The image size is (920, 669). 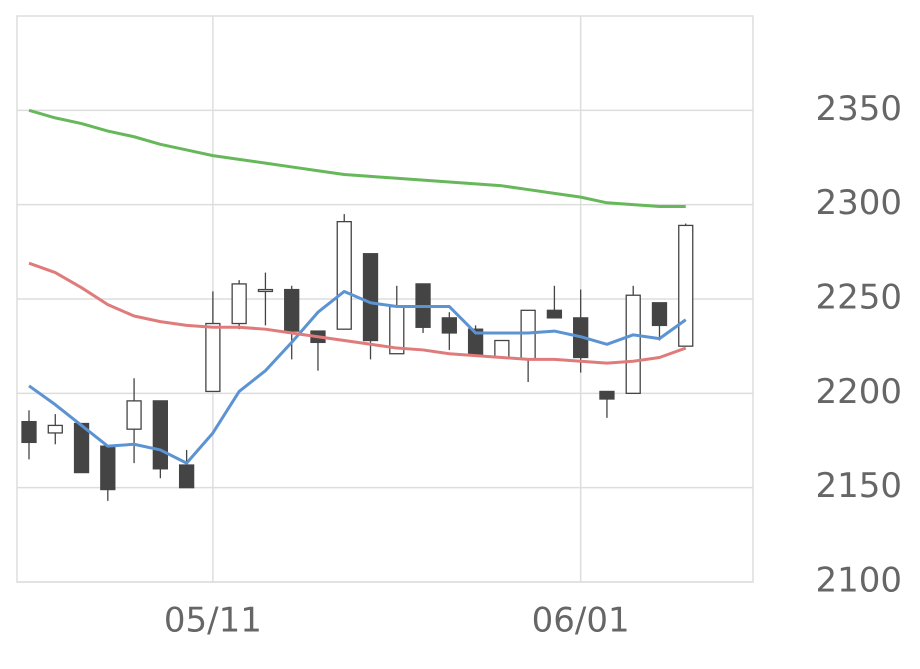 I want to click on y-tick-label: 2100, so click(x=858, y=581).